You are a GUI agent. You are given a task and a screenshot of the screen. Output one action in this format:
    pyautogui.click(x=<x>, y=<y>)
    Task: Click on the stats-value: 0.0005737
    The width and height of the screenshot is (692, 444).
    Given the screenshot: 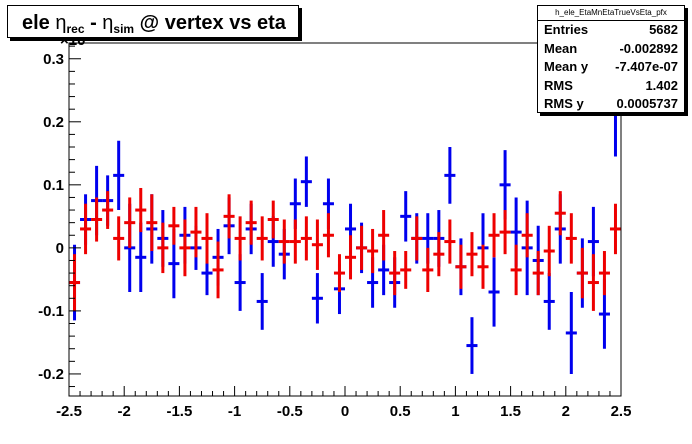 What is the action you would take?
    pyautogui.click(x=647, y=103)
    